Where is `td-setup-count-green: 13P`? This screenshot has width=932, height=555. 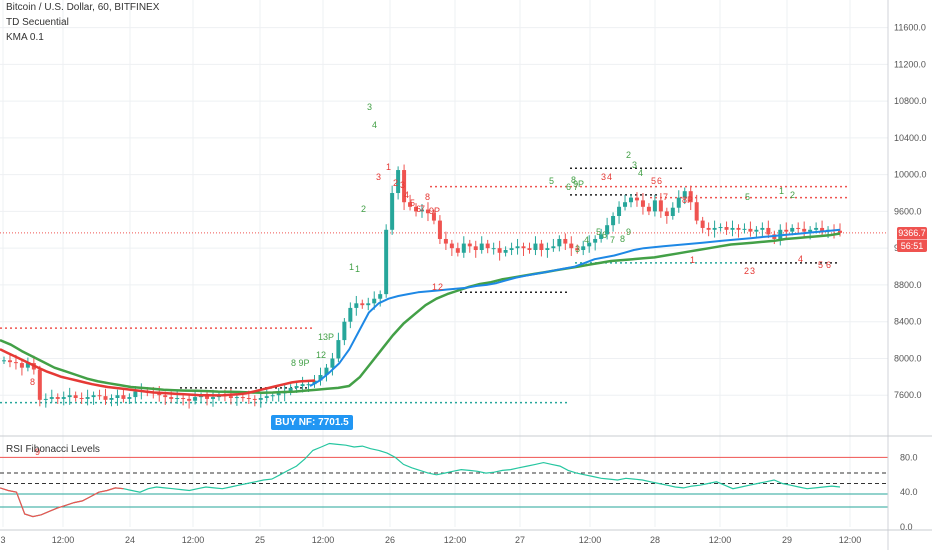
td-setup-count-green: 13P is located at coordinates (326, 337).